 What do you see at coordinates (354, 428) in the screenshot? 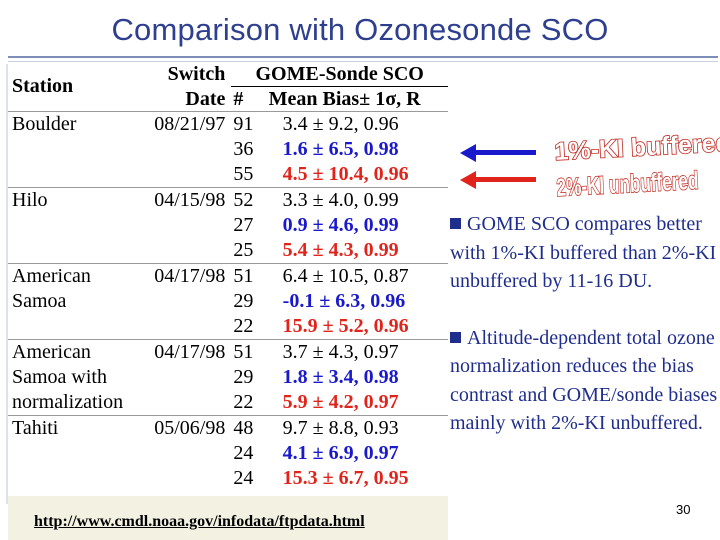
I see `mean-bias-cell: 9.7 ± 8.8, 0.93` at bounding box center [354, 428].